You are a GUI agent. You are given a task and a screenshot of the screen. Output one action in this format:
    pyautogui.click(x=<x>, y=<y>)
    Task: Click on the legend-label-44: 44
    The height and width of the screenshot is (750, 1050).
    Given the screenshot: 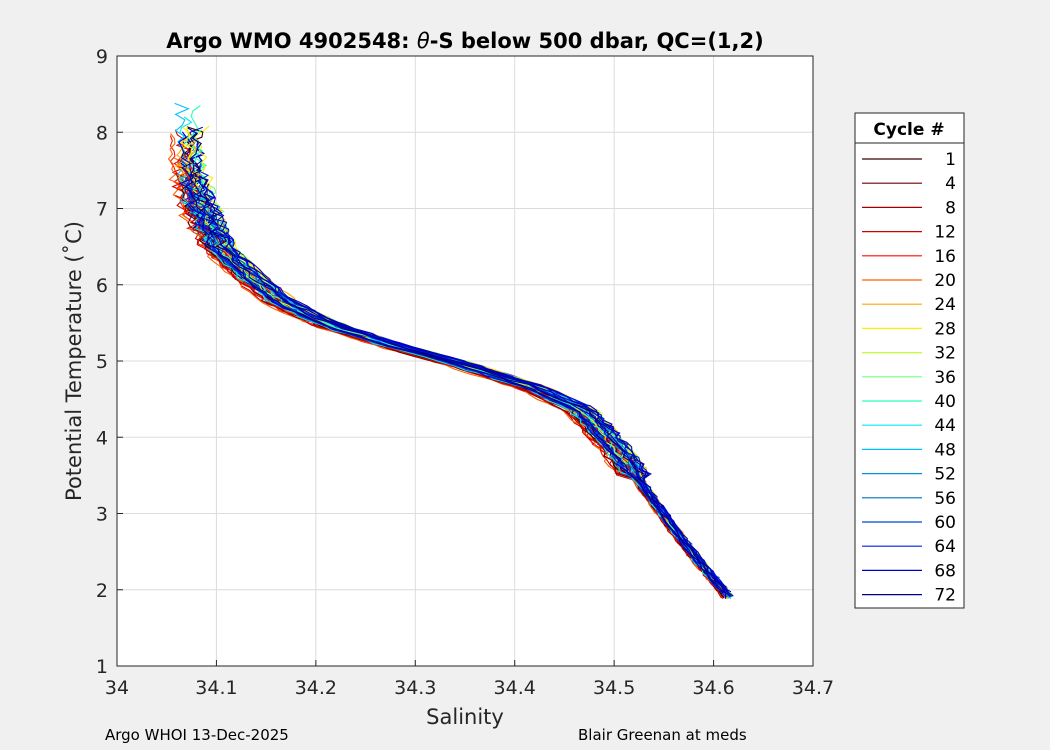 What is the action you would take?
    pyautogui.click(x=945, y=426)
    